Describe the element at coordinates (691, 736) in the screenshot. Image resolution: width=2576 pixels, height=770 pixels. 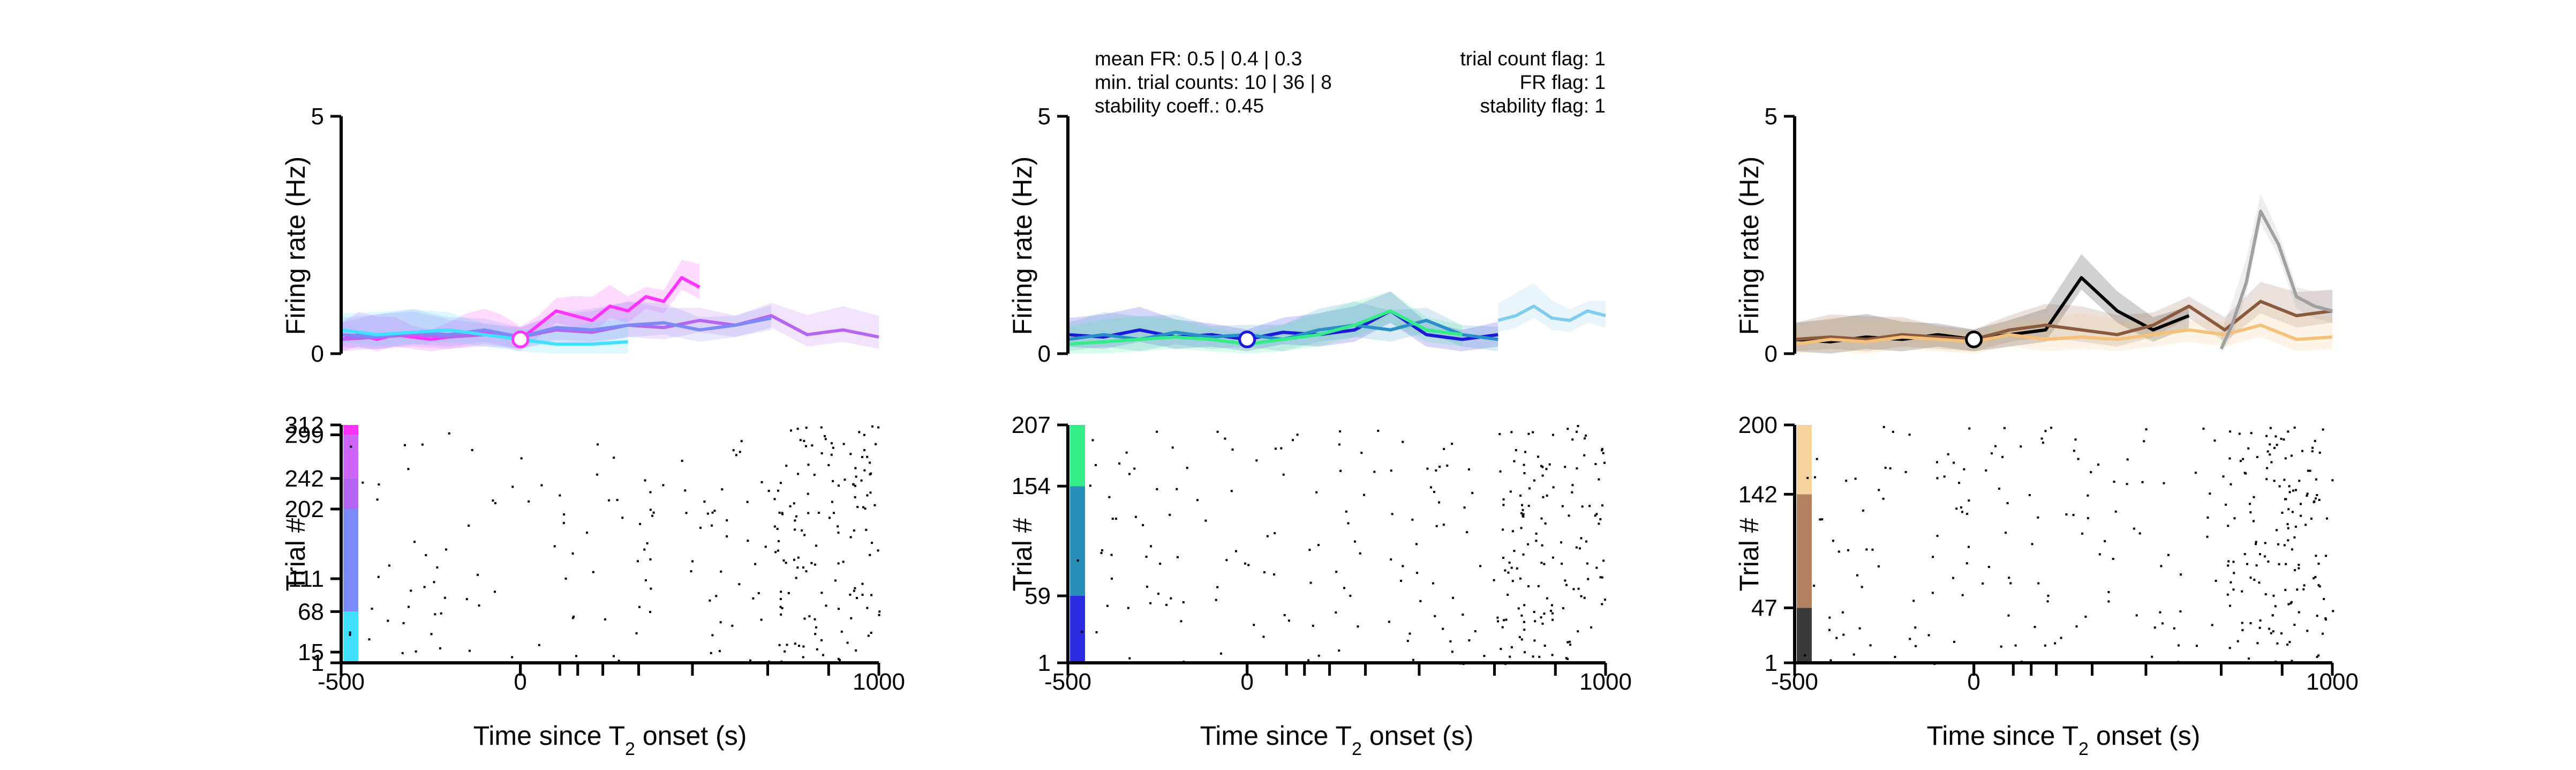
I see `x-axis-title-tail: onset (s)` at that location.